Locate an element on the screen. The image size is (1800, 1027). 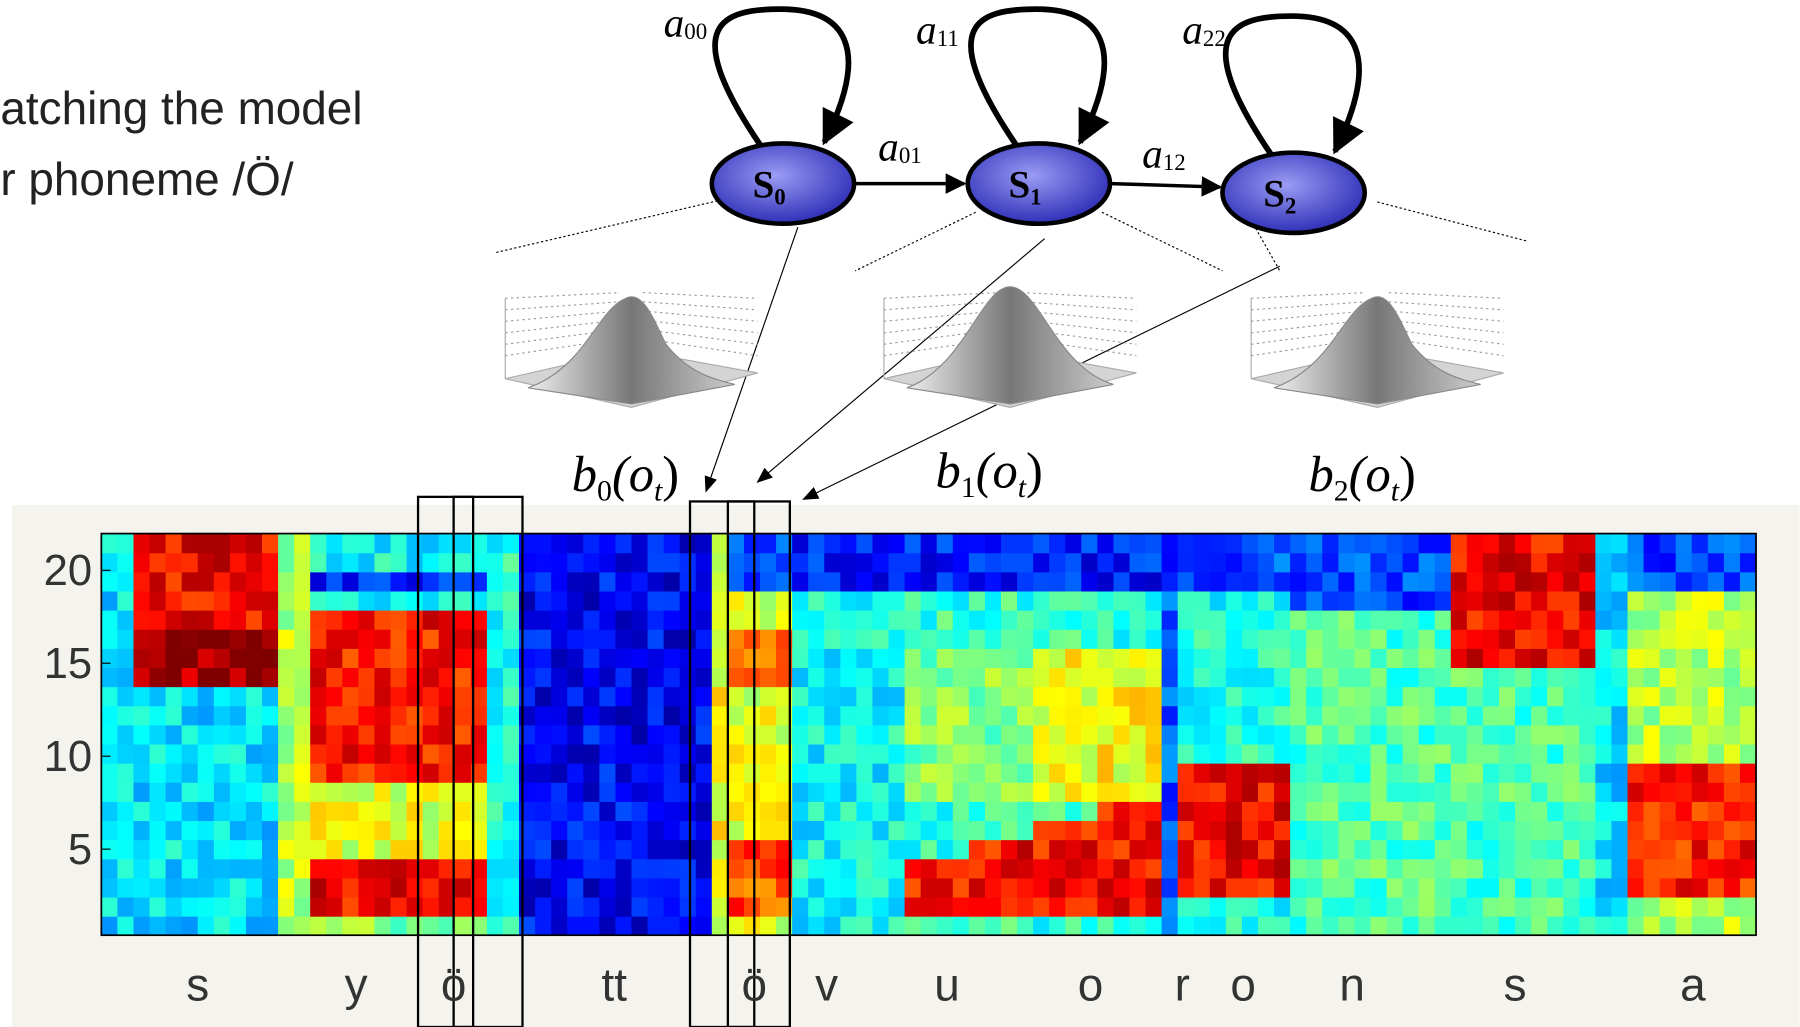
gaussian is located at coordinates (1010, 345).